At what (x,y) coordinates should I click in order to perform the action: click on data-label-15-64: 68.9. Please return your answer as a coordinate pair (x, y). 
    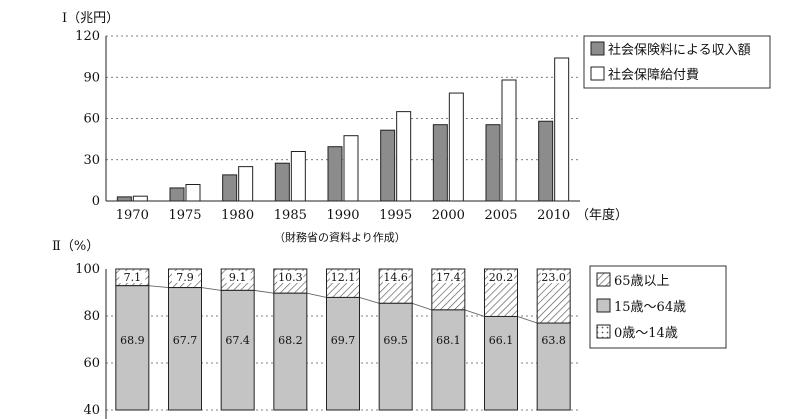
    Looking at the image, I should click on (132, 340).